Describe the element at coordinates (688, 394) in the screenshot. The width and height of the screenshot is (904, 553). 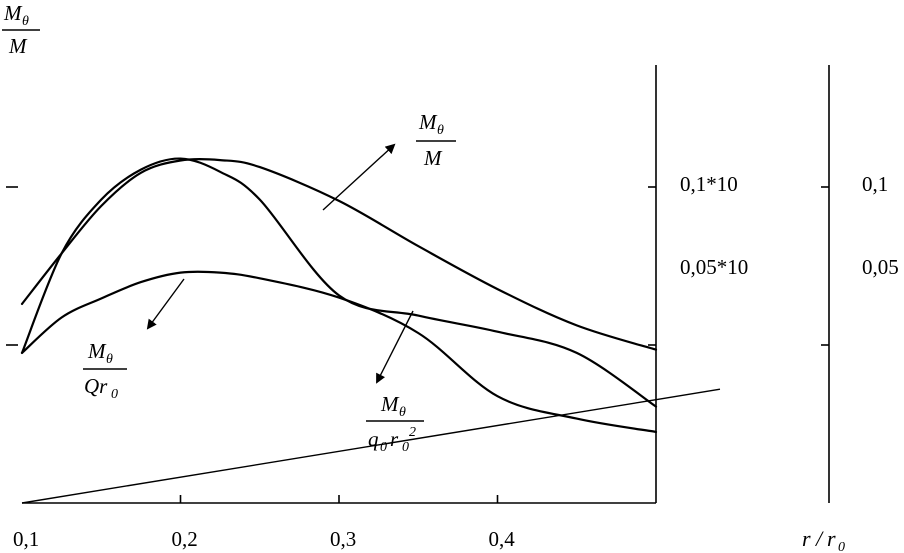
I see `series-line-3-extension` at that location.